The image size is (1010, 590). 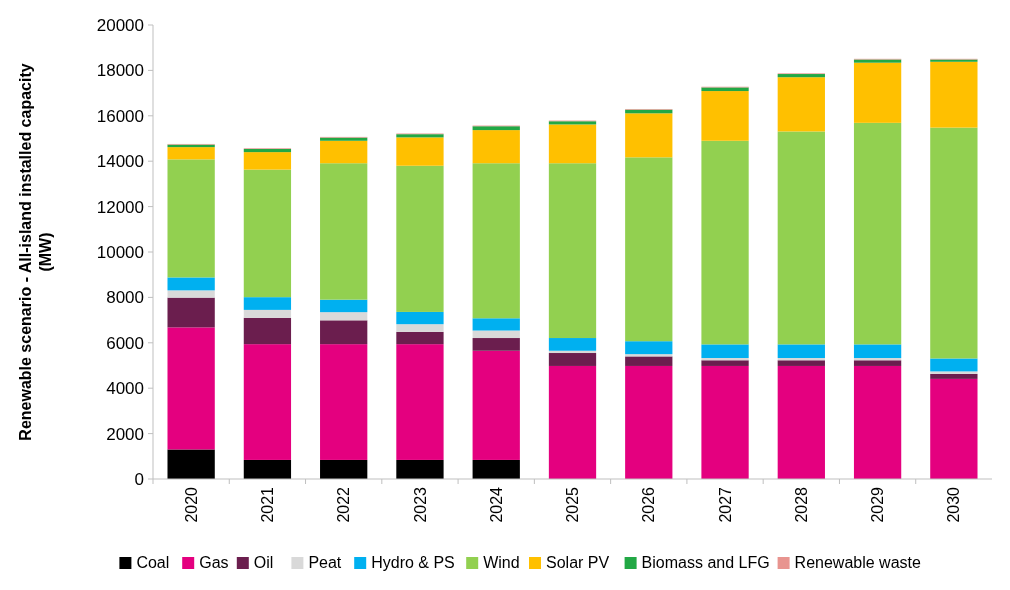 What do you see at coordinates (420, 504) in the screenshot?
I see `x-tick-label: 2023` at bounding box center [420, 504].